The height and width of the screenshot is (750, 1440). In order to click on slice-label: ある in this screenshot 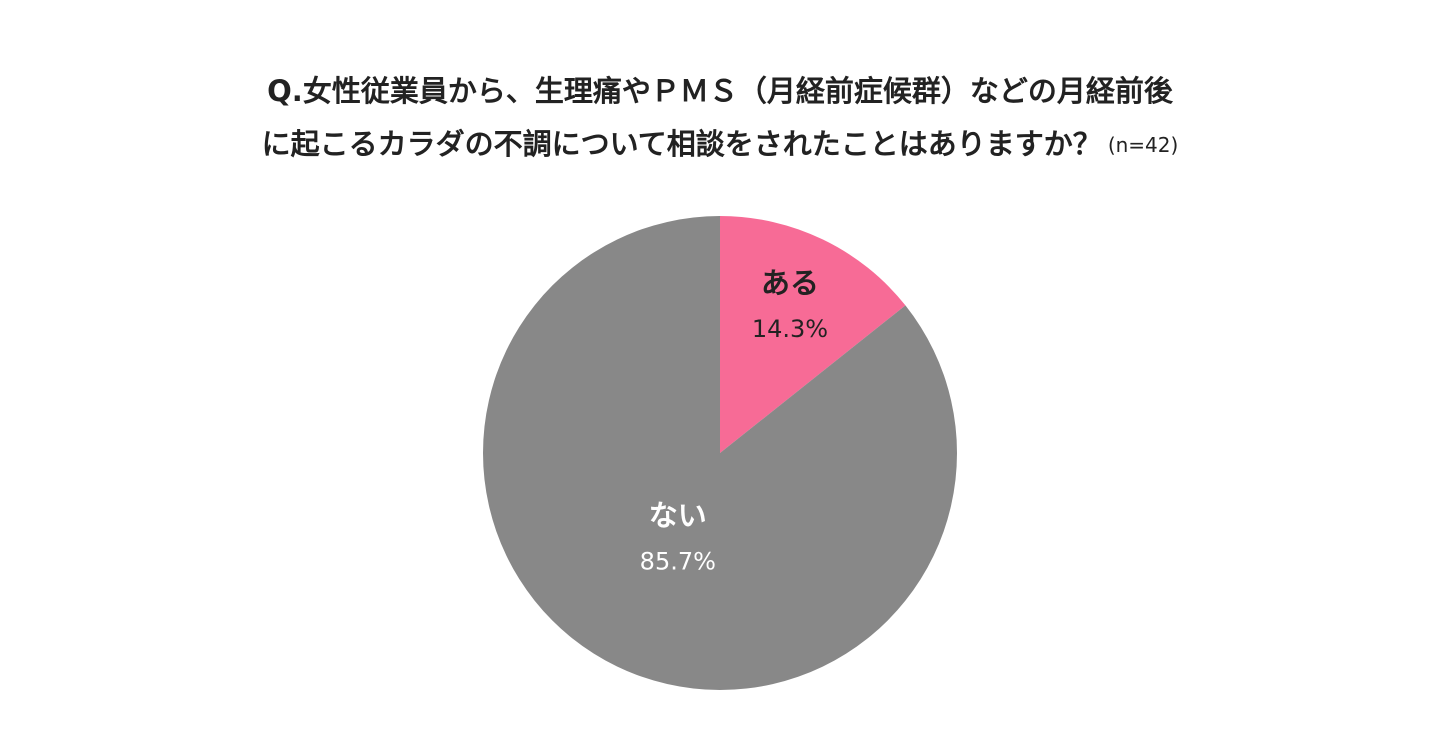, I will do `click(790, 283)`.